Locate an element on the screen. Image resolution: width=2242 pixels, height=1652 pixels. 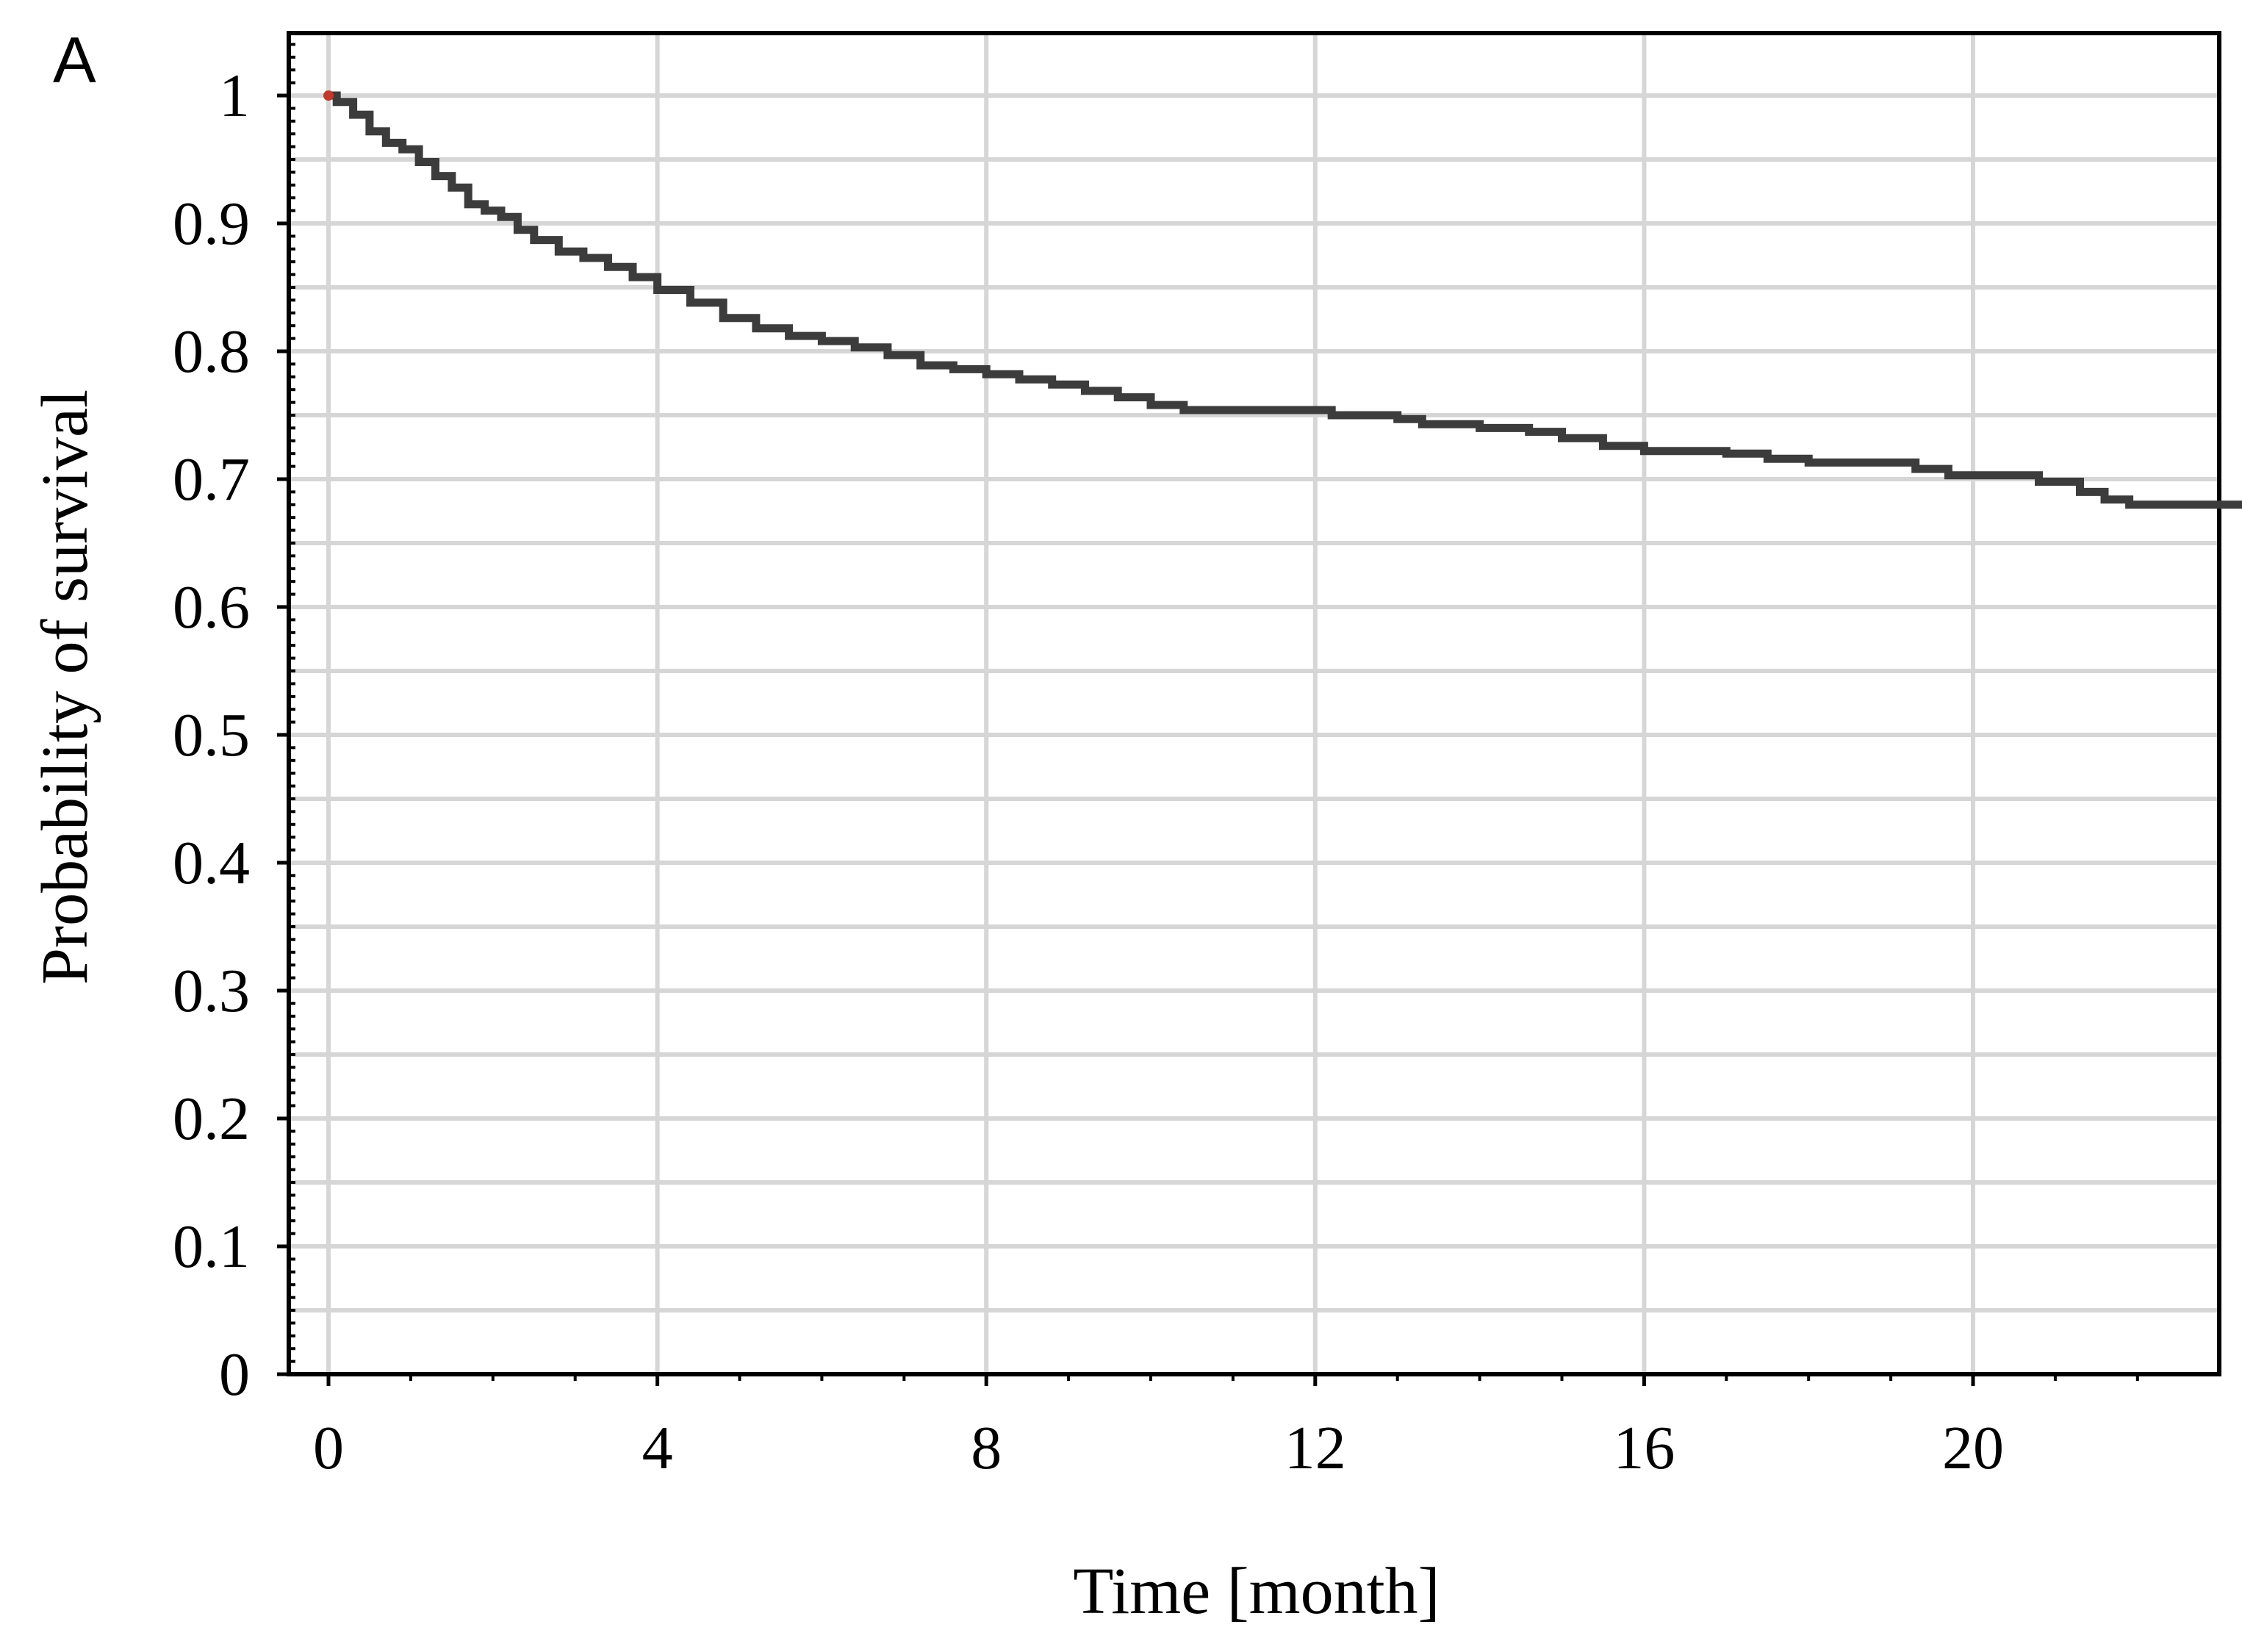
x-tick-label: 4 is located at coordinates (657, 1448).